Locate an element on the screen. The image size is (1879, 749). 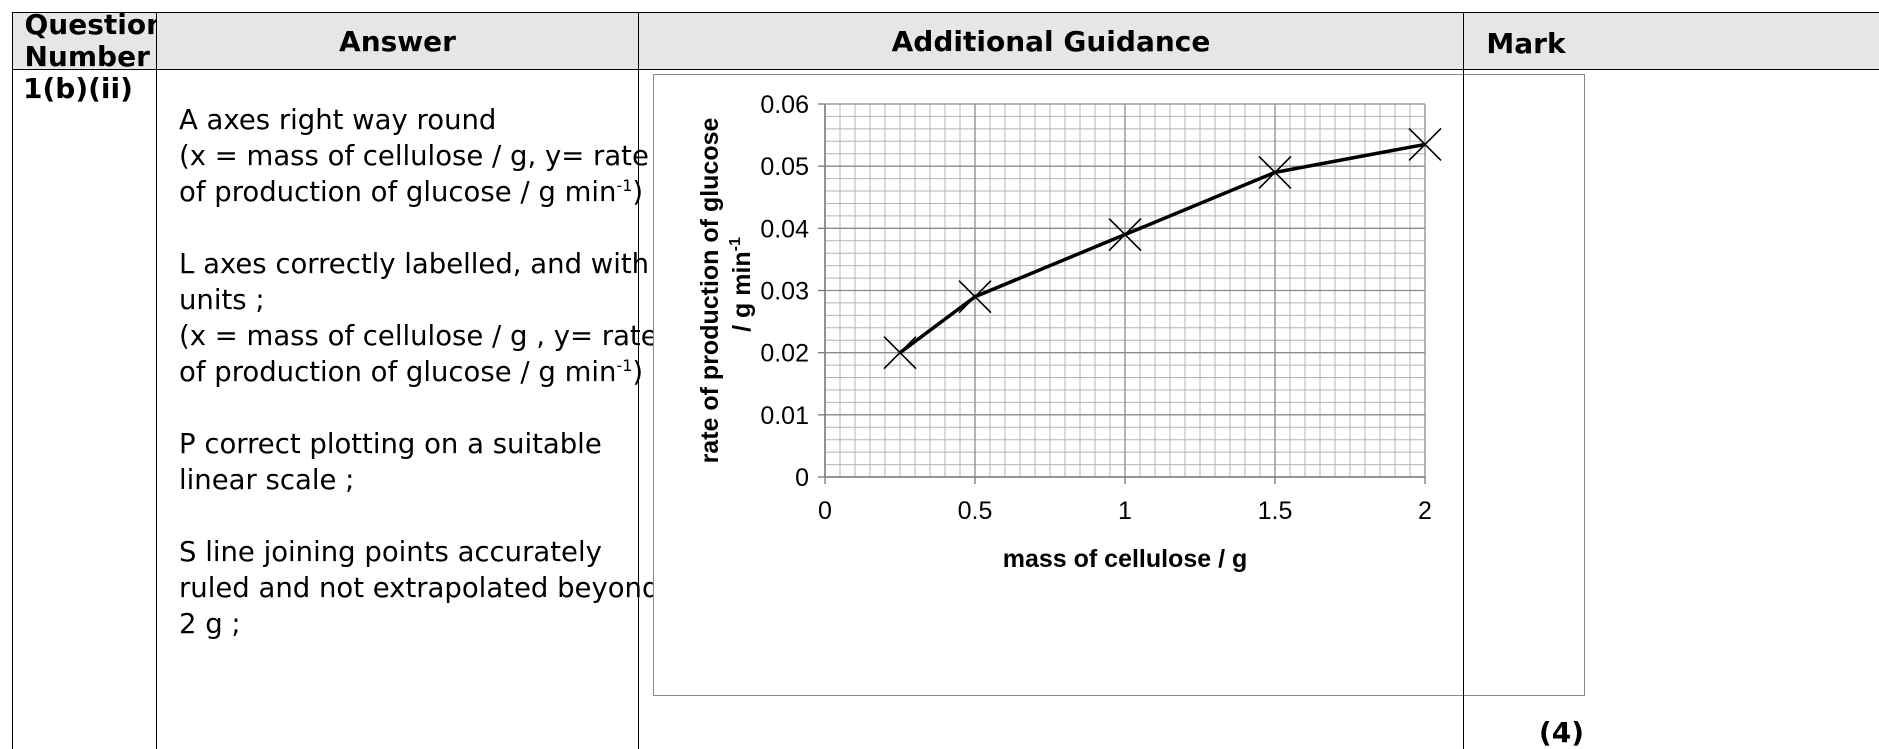
answer-line: L axes correctly labelled, and with is located at coordinates (414, 264).